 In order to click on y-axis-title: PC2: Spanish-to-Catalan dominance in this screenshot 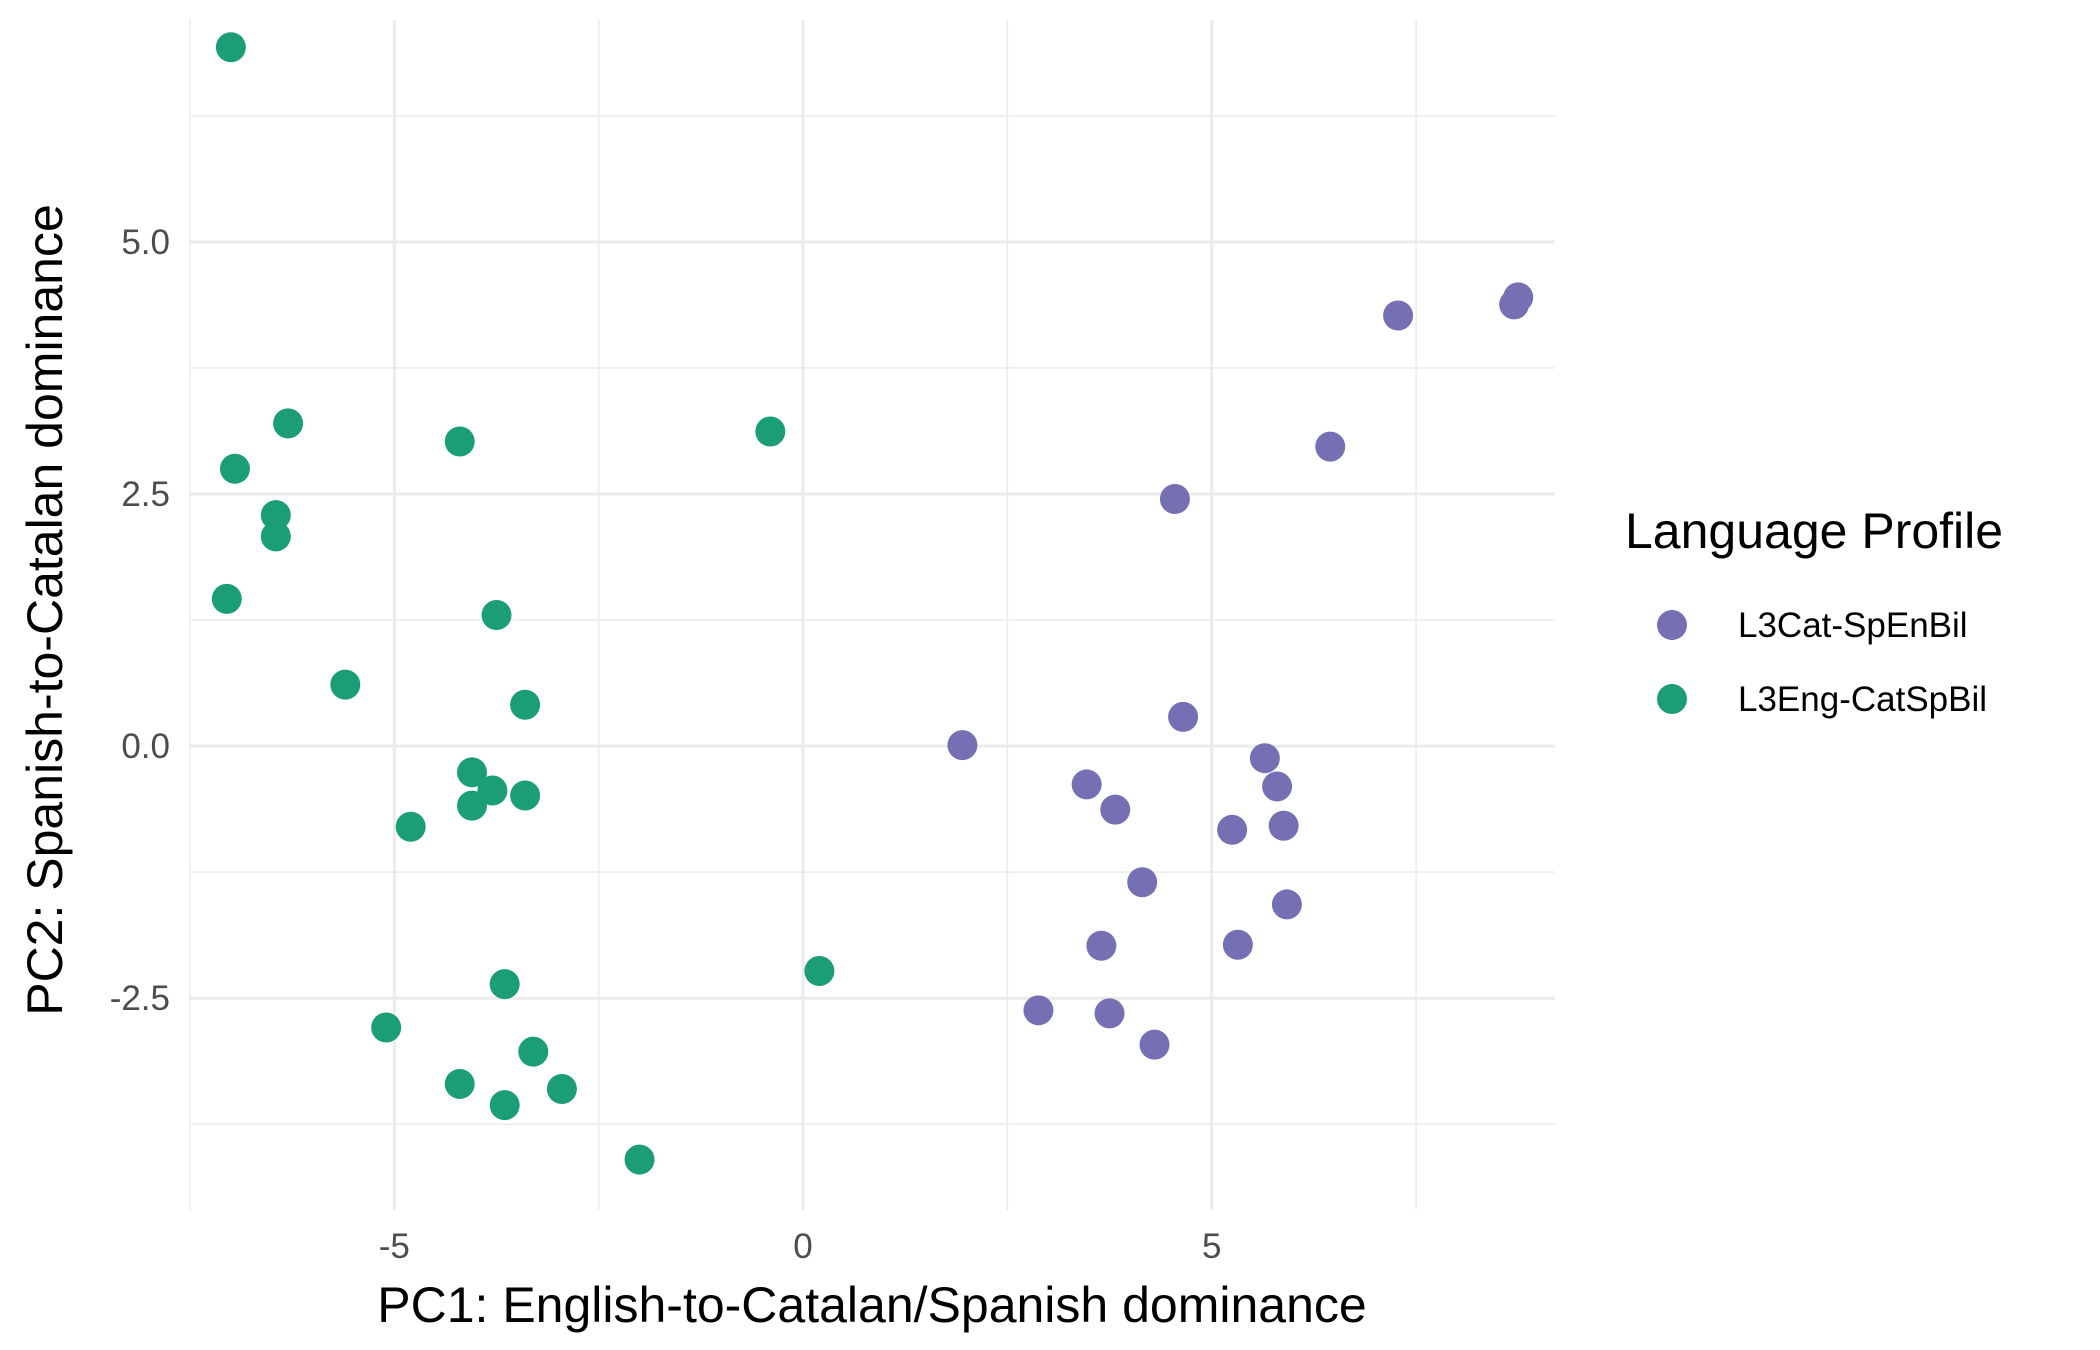, I will do `click(45, 610)`.